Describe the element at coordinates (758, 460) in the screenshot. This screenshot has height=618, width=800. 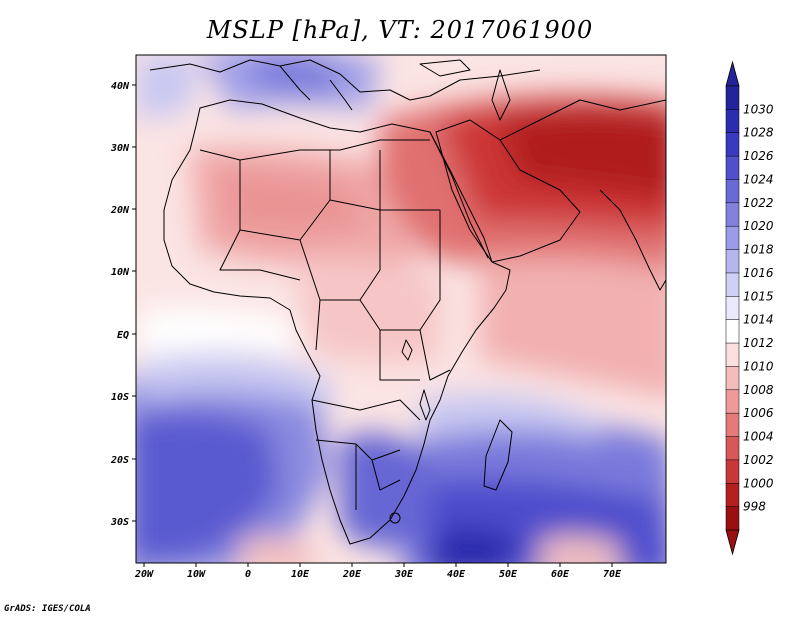
I see `colorbar-label: 1002` at that location.